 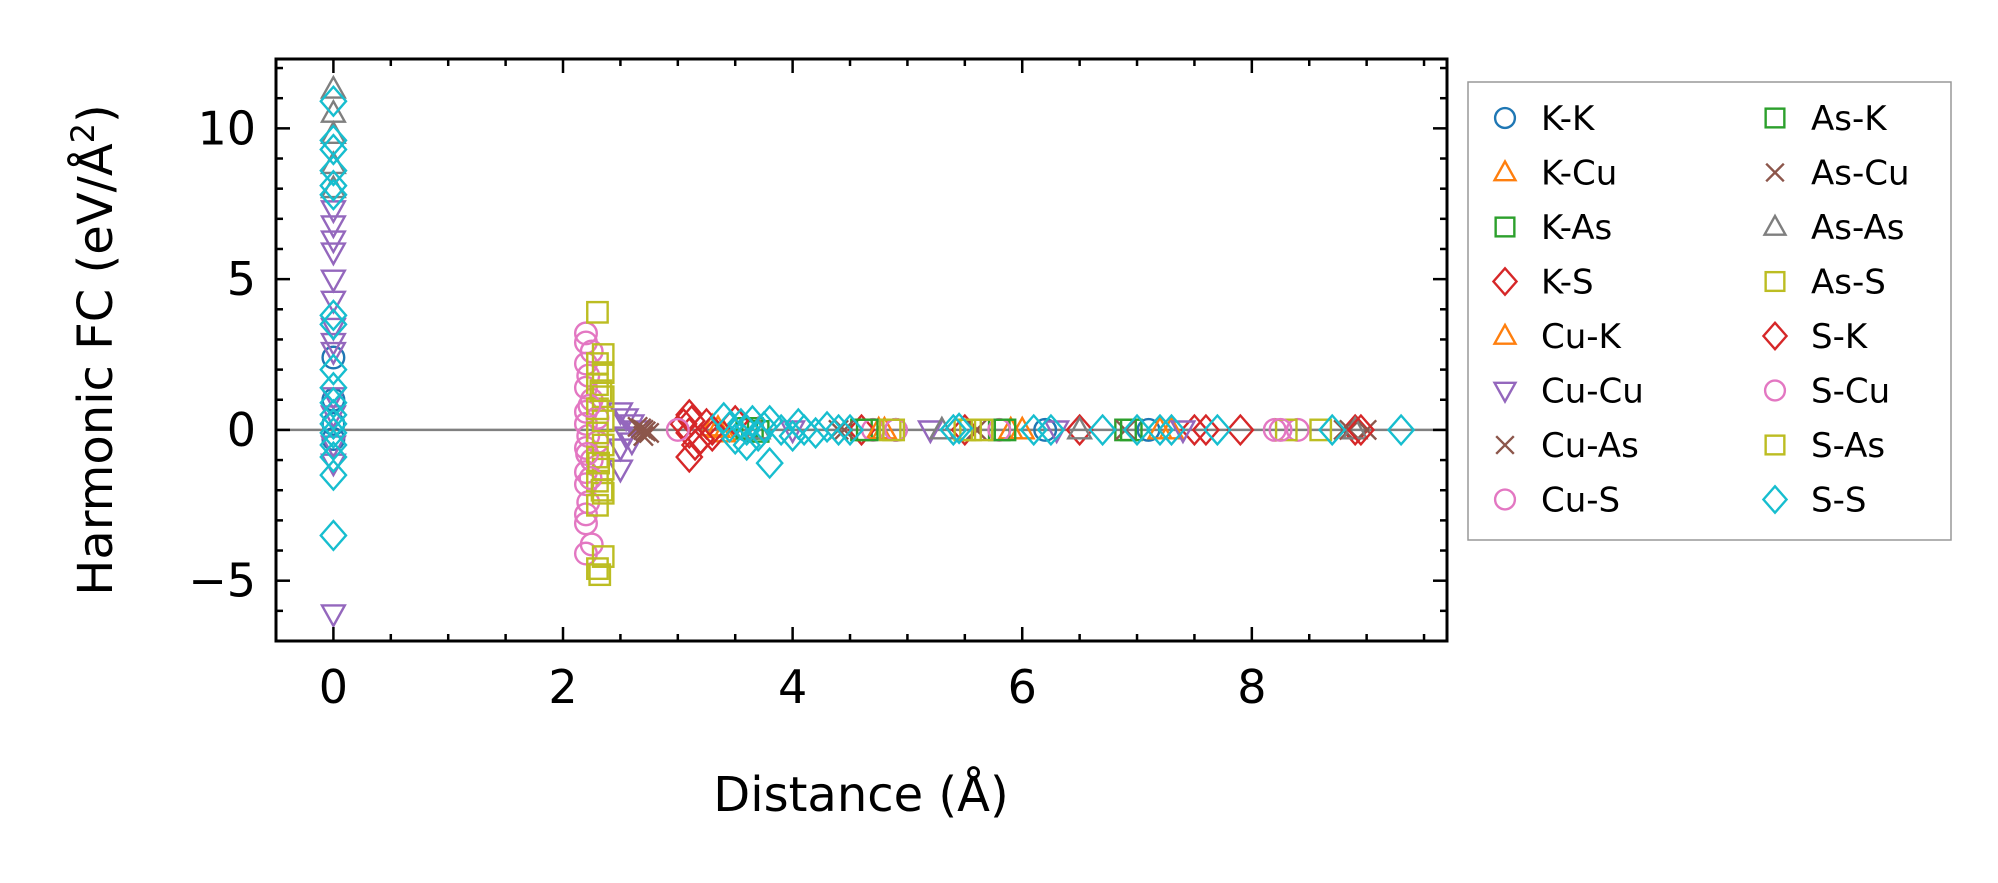 What do you see at coordinates (1579, 174) in the screenshot?
I see `legend-label: K-Cu` at bounding box center [1579, 174].